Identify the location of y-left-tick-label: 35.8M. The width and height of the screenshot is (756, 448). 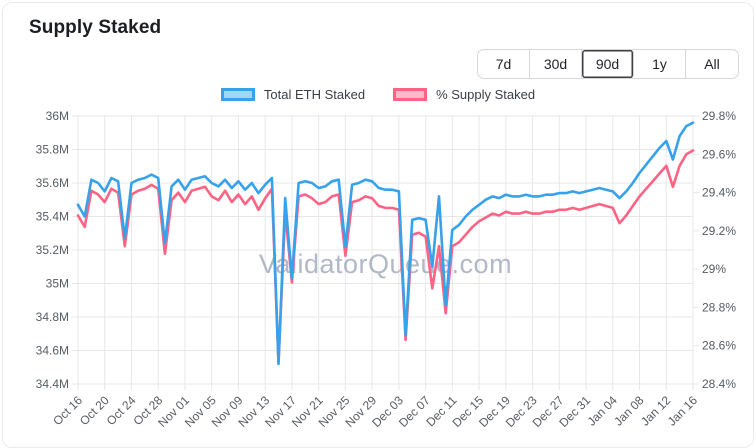
(52, 150).